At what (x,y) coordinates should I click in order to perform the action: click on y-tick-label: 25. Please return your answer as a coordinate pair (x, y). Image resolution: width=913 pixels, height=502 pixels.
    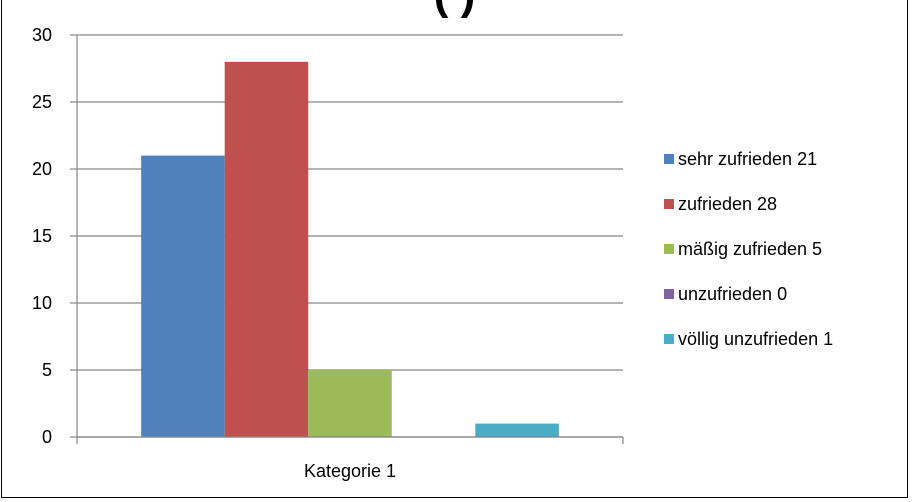
    Looking at the image, I should click on (42, 102).